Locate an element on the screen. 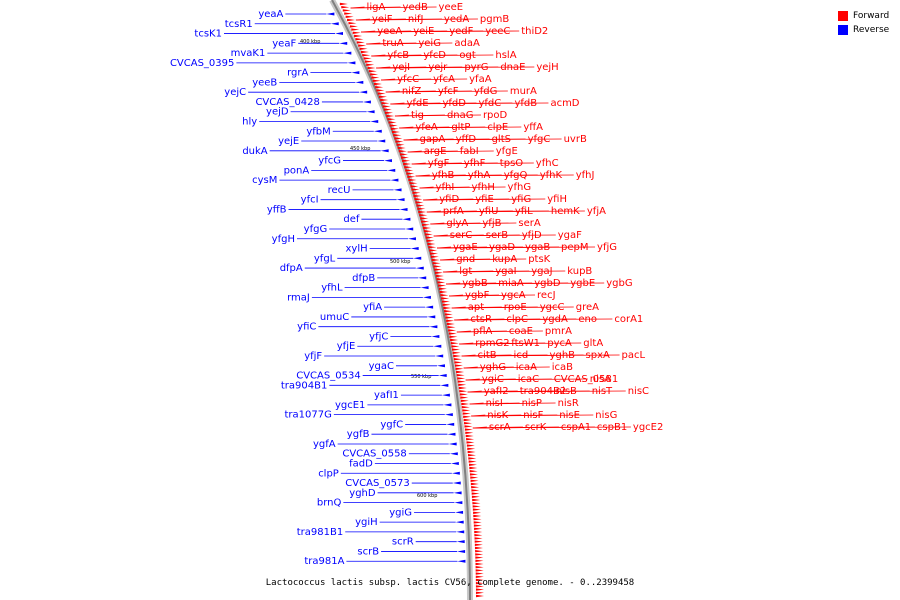 The height and width of the screenshot is (600, 900). tick-label: 400 kbp is located at coordinates (310, 42).